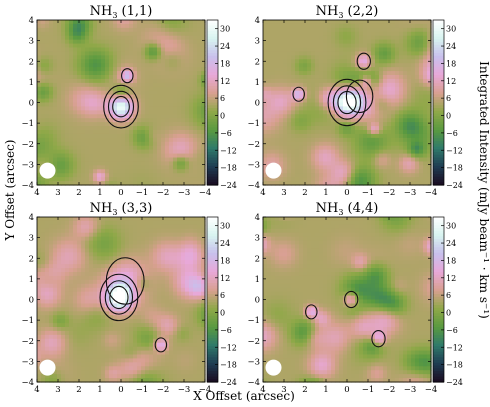  What do you see at coordinates (225, 29) in the screenshot?
I see `colorbar-tick-label: 30` at bounding box center [225, 29].